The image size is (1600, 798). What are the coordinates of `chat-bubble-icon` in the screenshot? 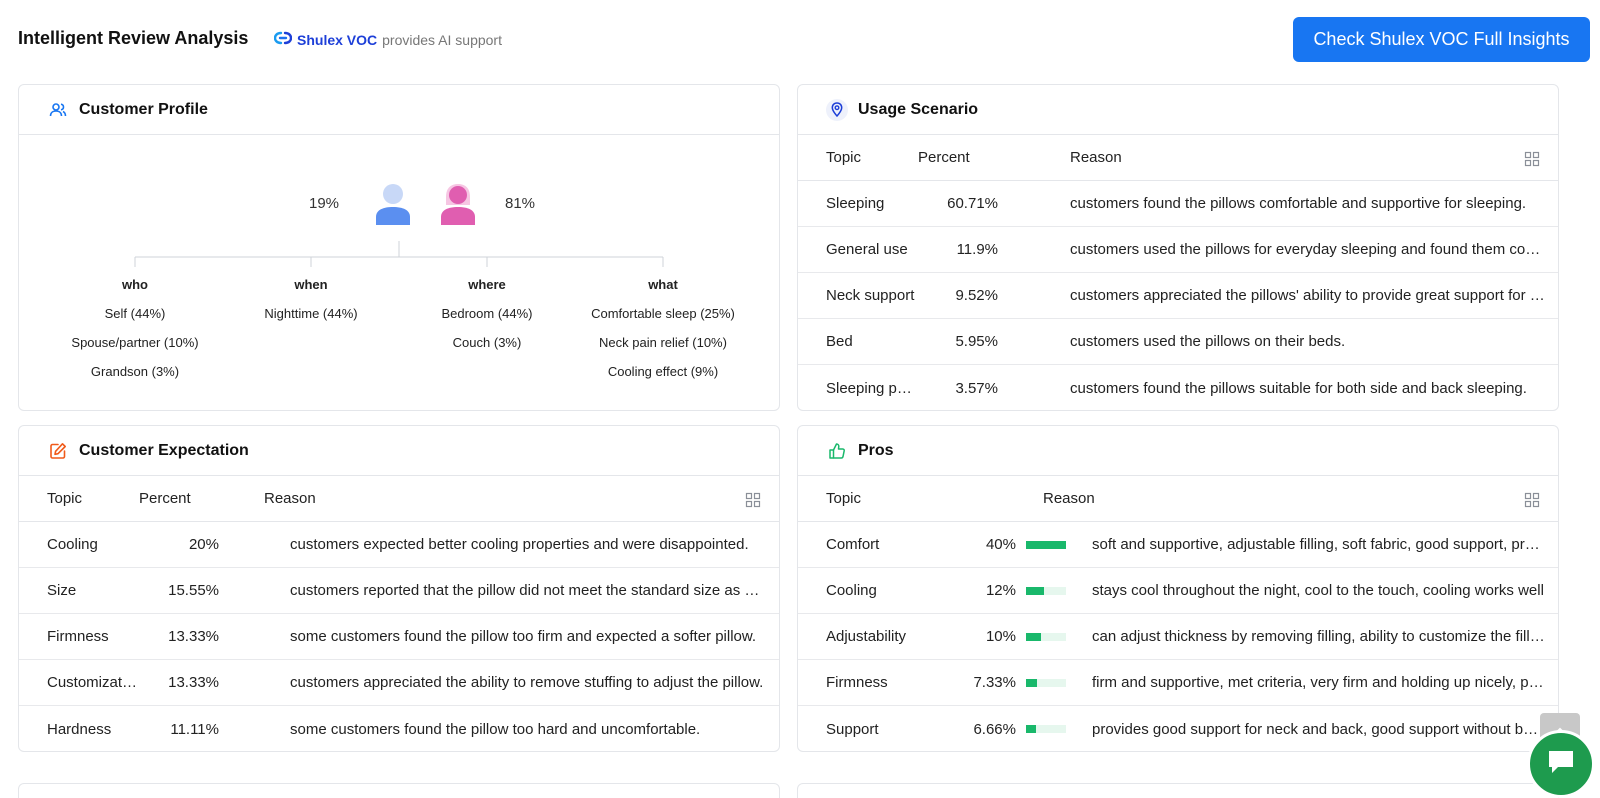 It's located at (1561, 764).